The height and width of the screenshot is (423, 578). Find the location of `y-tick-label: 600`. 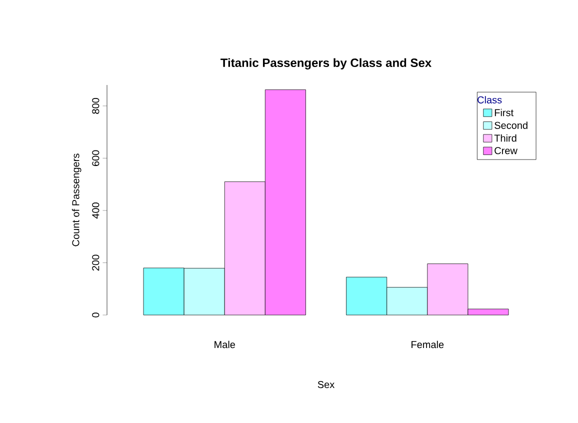

y-tick-label: 600 is located at coordinates (96, 158).